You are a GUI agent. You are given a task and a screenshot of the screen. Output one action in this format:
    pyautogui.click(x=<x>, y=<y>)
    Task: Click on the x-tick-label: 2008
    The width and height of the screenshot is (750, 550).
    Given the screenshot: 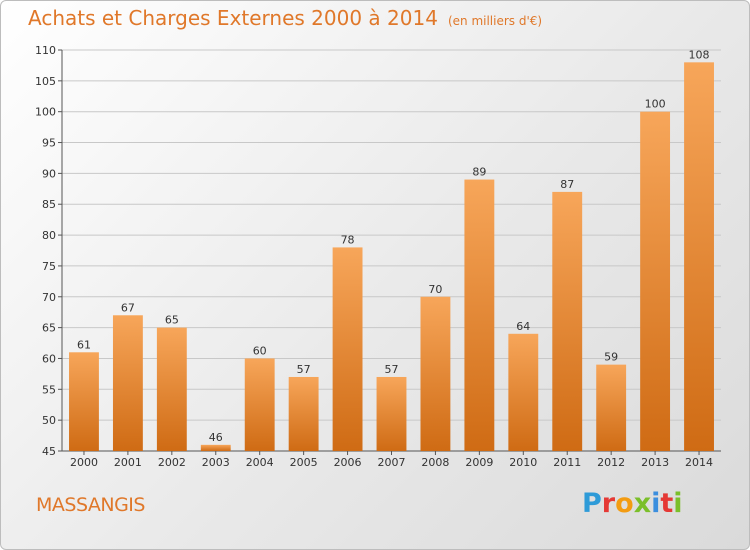 What is the action you would take?
    pyautogui.click(x=435, y=462)
    